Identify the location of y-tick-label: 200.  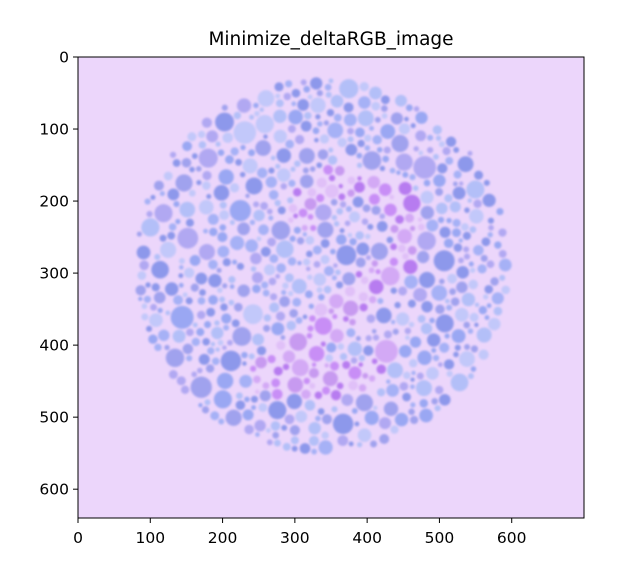
(54, 202).